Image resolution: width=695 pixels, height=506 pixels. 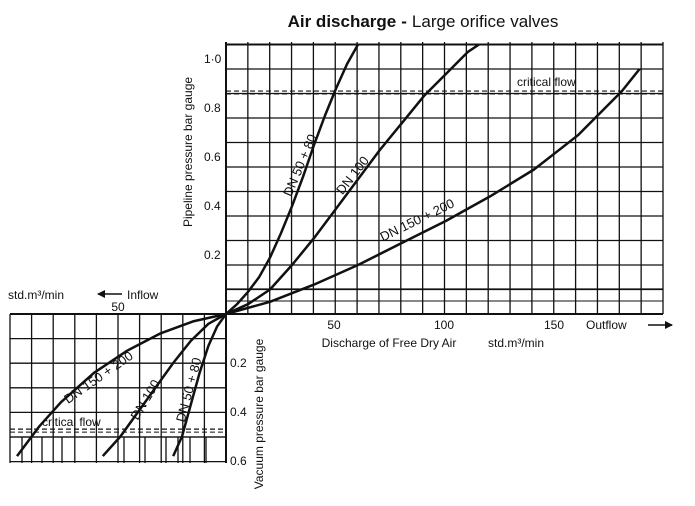 I want to click on curve-label-inflow-dn100: DN 100, so click(x=145, y=400).